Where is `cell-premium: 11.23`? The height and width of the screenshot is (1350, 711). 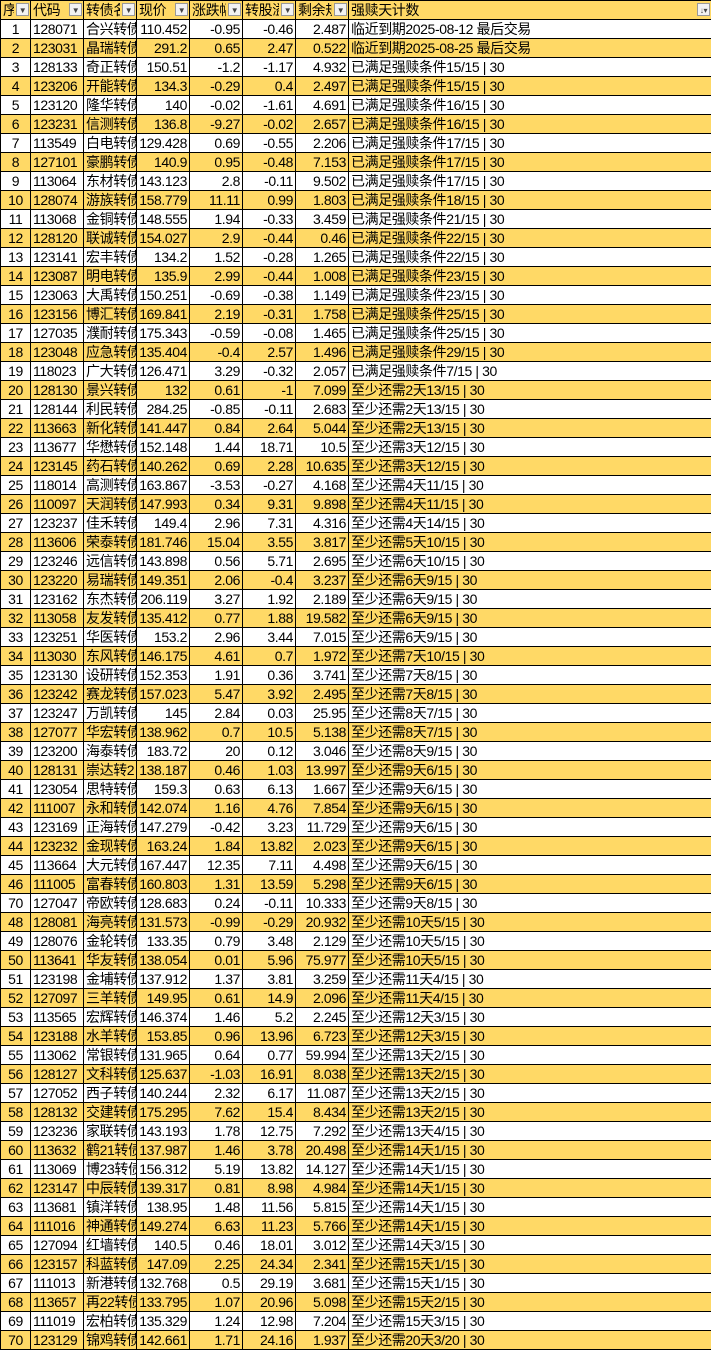
cell-premium: 11.23 is located at coordinates (269, 1226).